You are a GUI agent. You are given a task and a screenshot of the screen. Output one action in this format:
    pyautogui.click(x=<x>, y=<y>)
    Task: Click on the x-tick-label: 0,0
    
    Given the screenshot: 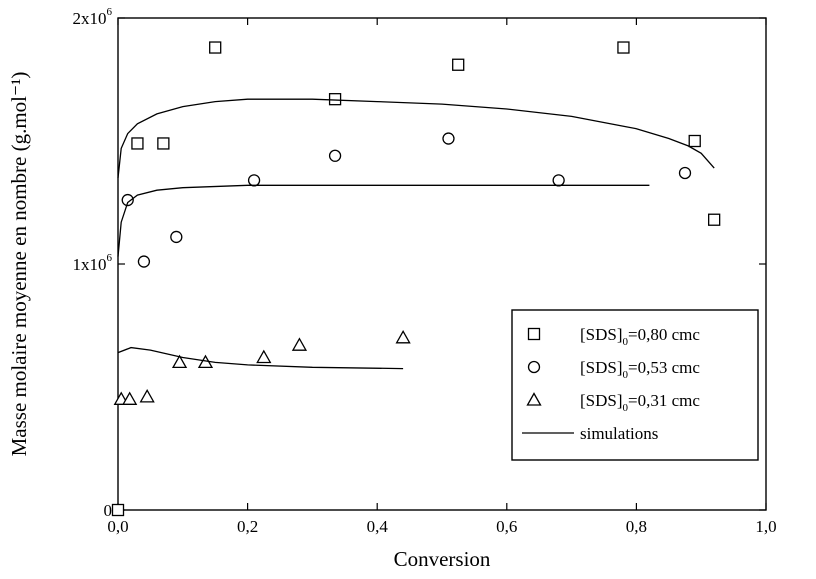 What is the action you would take?
    pyautogui.click(x=117, y=526)
    